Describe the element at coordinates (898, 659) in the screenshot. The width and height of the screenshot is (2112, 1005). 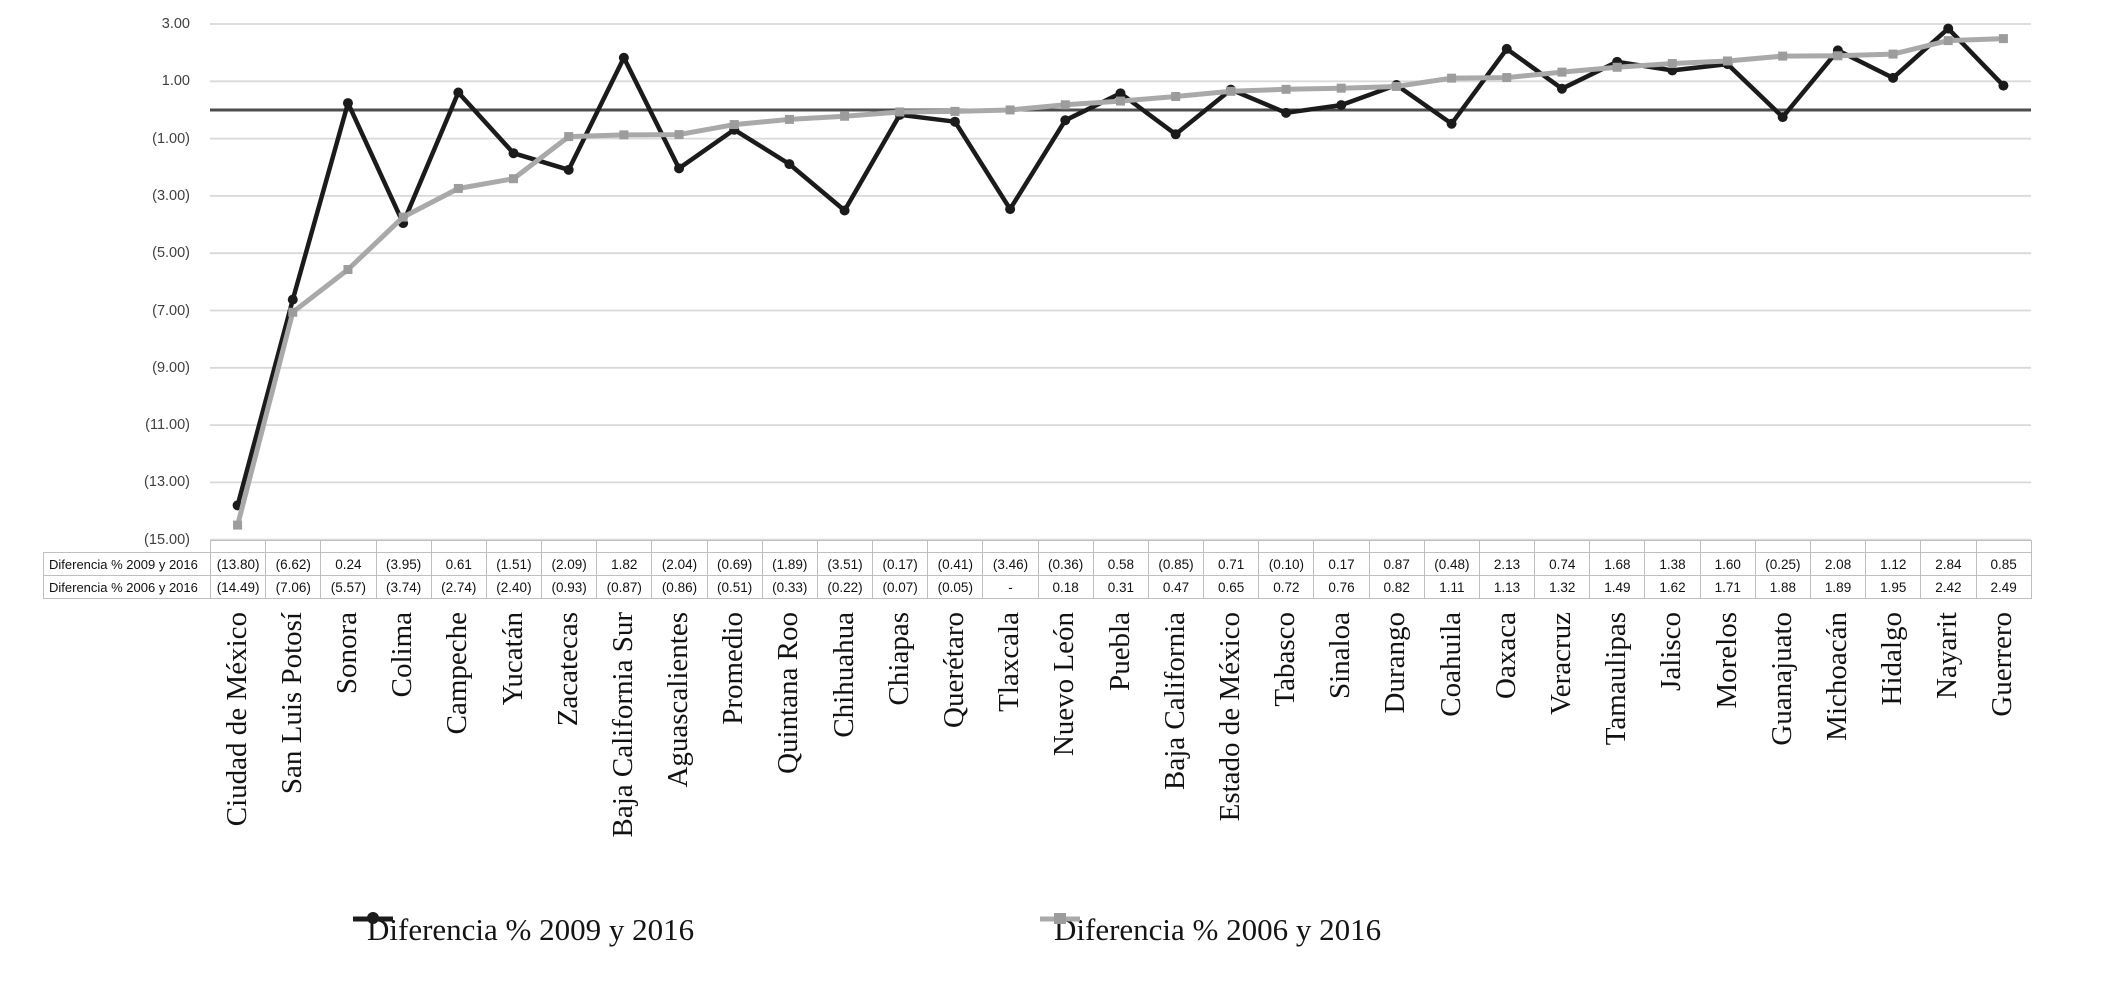
I see `x-axis-category-label: Chiapas` at that location.